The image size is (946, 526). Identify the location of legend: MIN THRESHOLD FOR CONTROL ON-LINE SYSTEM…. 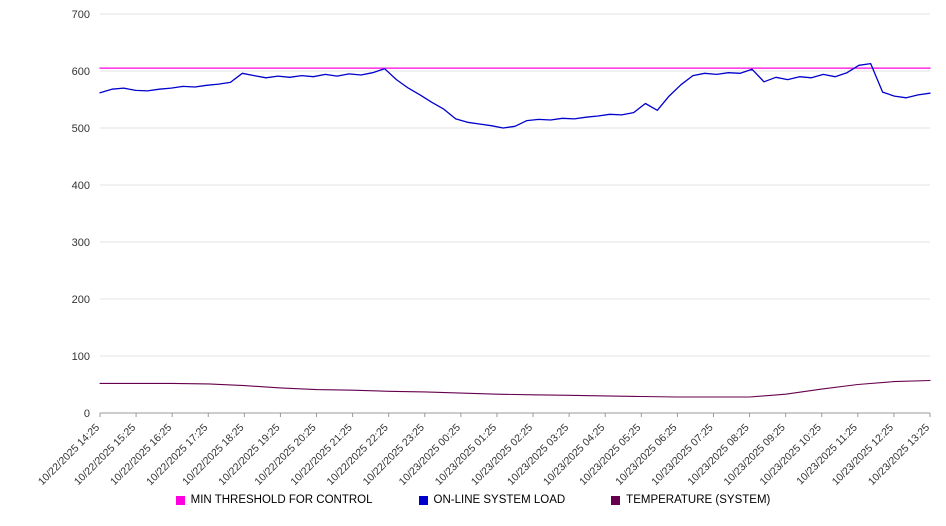
(473, 500).